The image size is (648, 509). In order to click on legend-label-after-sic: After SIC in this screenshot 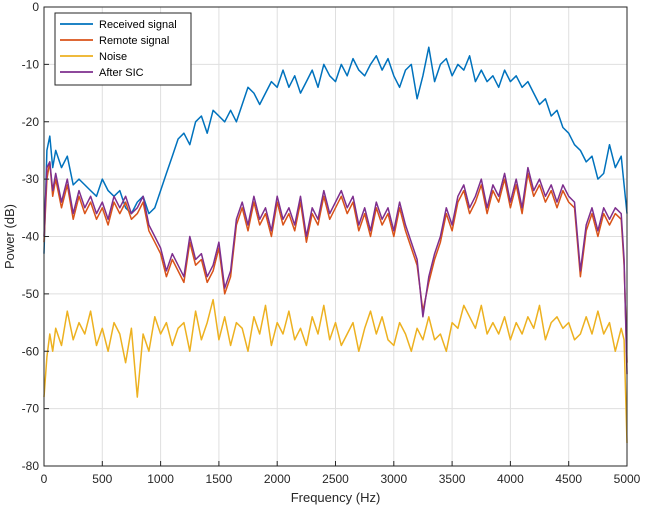, I will do `click(121, 73)`.